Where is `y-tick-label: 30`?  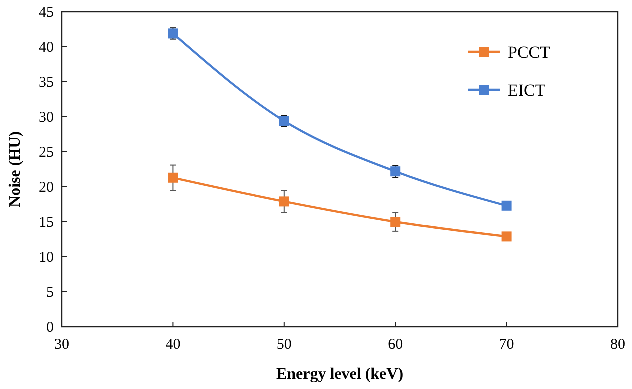
y-tick-label: 30 is located at coordinates (46, 118).